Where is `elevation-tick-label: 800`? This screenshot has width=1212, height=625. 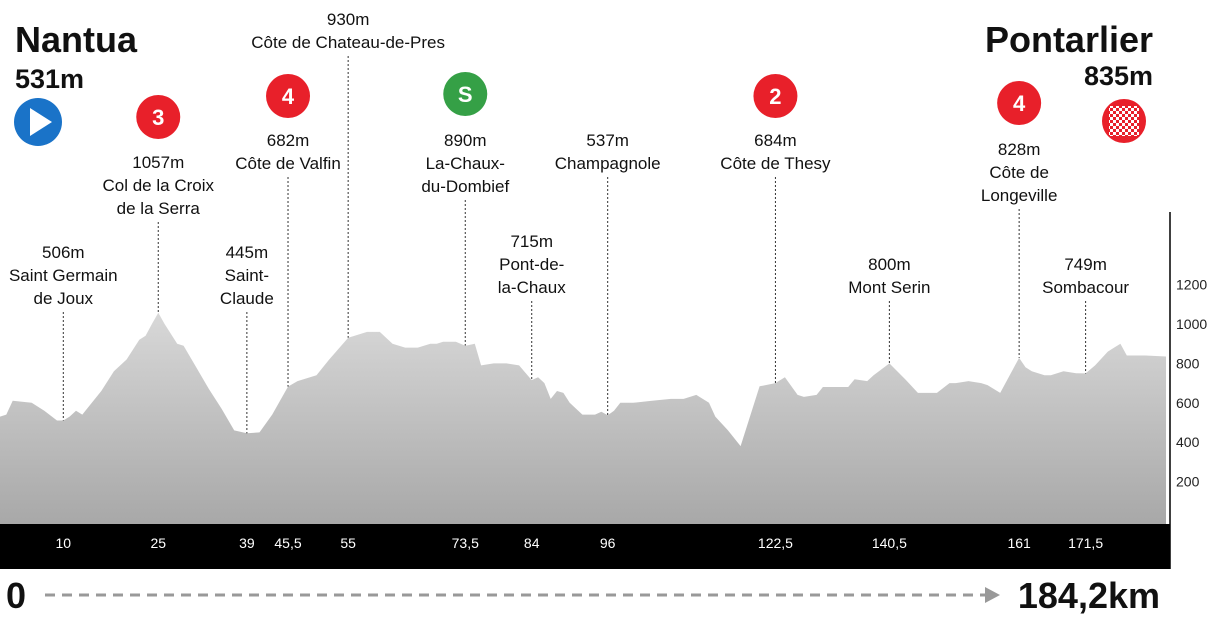 elevation-tick-label: 800 is located at coordinates (1188, 363).